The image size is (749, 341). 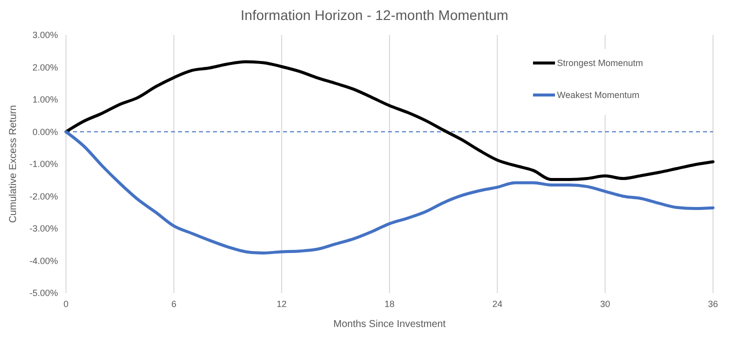 What do you see at coordinates (600, 63) in the screenshot?
I see `legend-label: Strongest Momenutm` at bounding box center [600, 63].